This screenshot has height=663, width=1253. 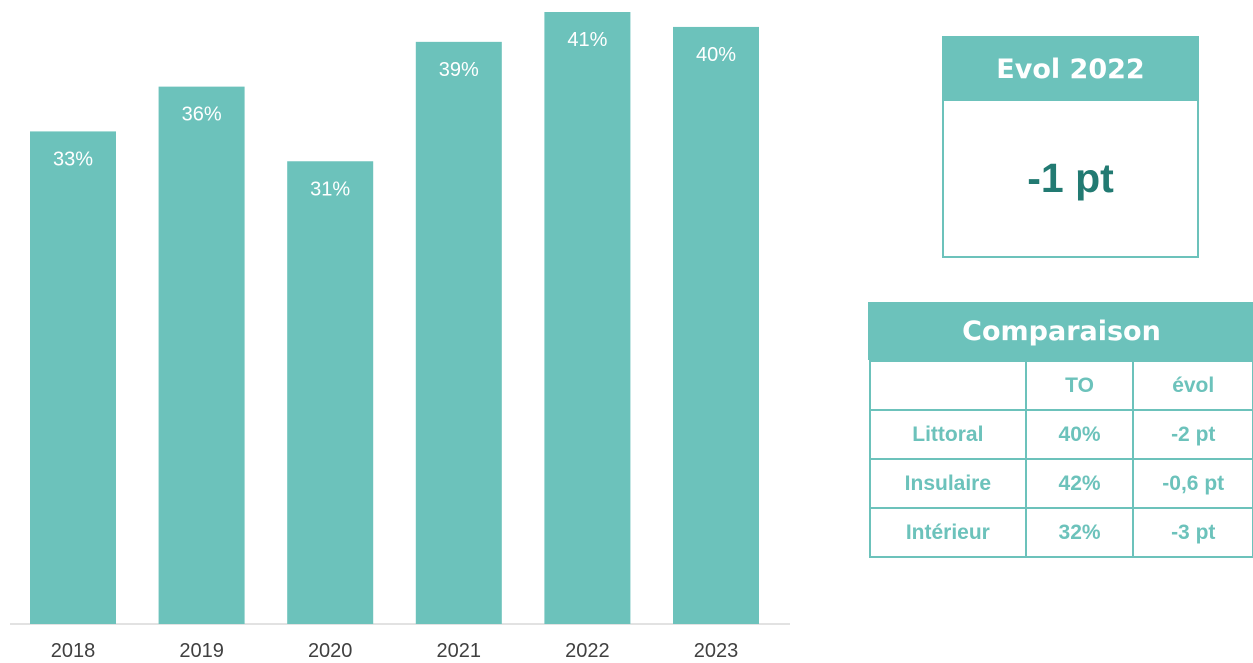 I want to click on table-row: Intérieur 32% -3 pt, so click(x=1061, y=532).